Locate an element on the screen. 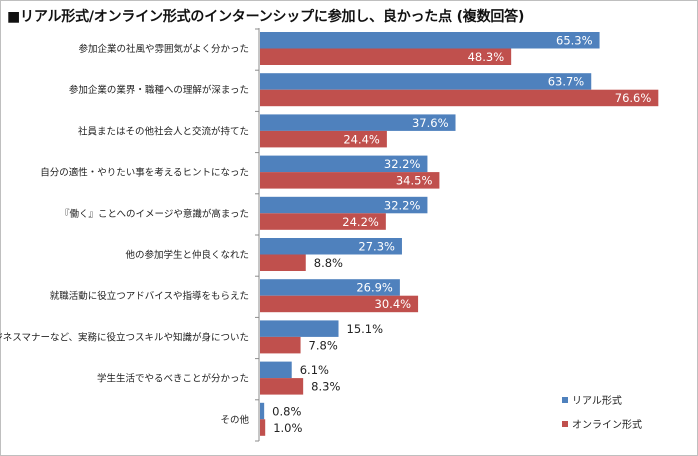  legend-label: リアル形式 is located at coordinates (597, 400).